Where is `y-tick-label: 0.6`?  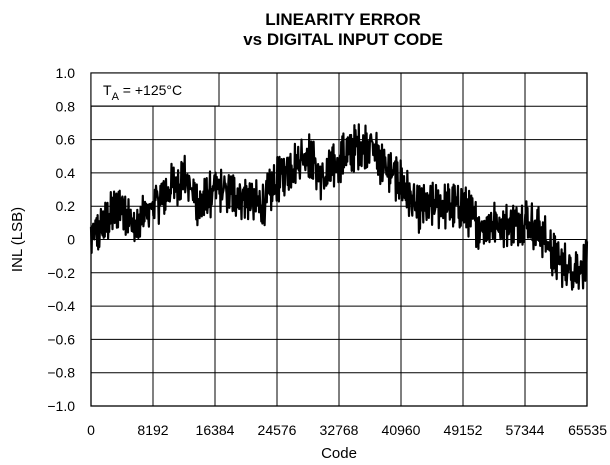
y-tick-label: 0.6 is located at coordinates (66, 140).